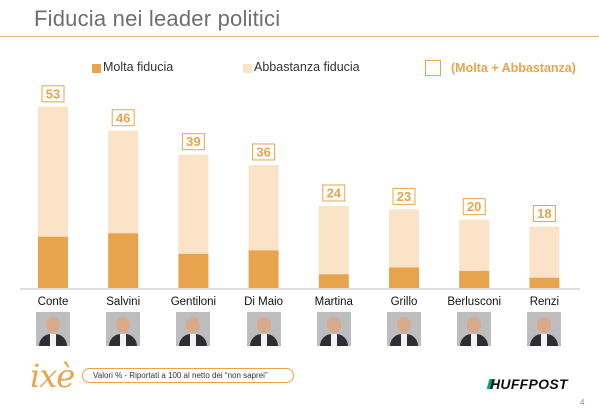  I want to click on legend-label-total: (Molta + Abbastanza), so click(513, 68).